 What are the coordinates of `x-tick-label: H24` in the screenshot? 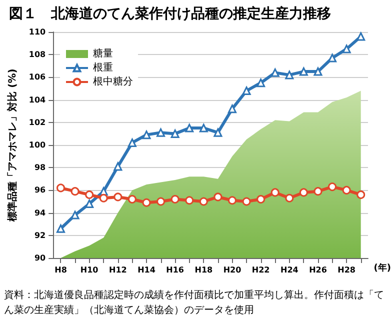 It's located at (289, 270).